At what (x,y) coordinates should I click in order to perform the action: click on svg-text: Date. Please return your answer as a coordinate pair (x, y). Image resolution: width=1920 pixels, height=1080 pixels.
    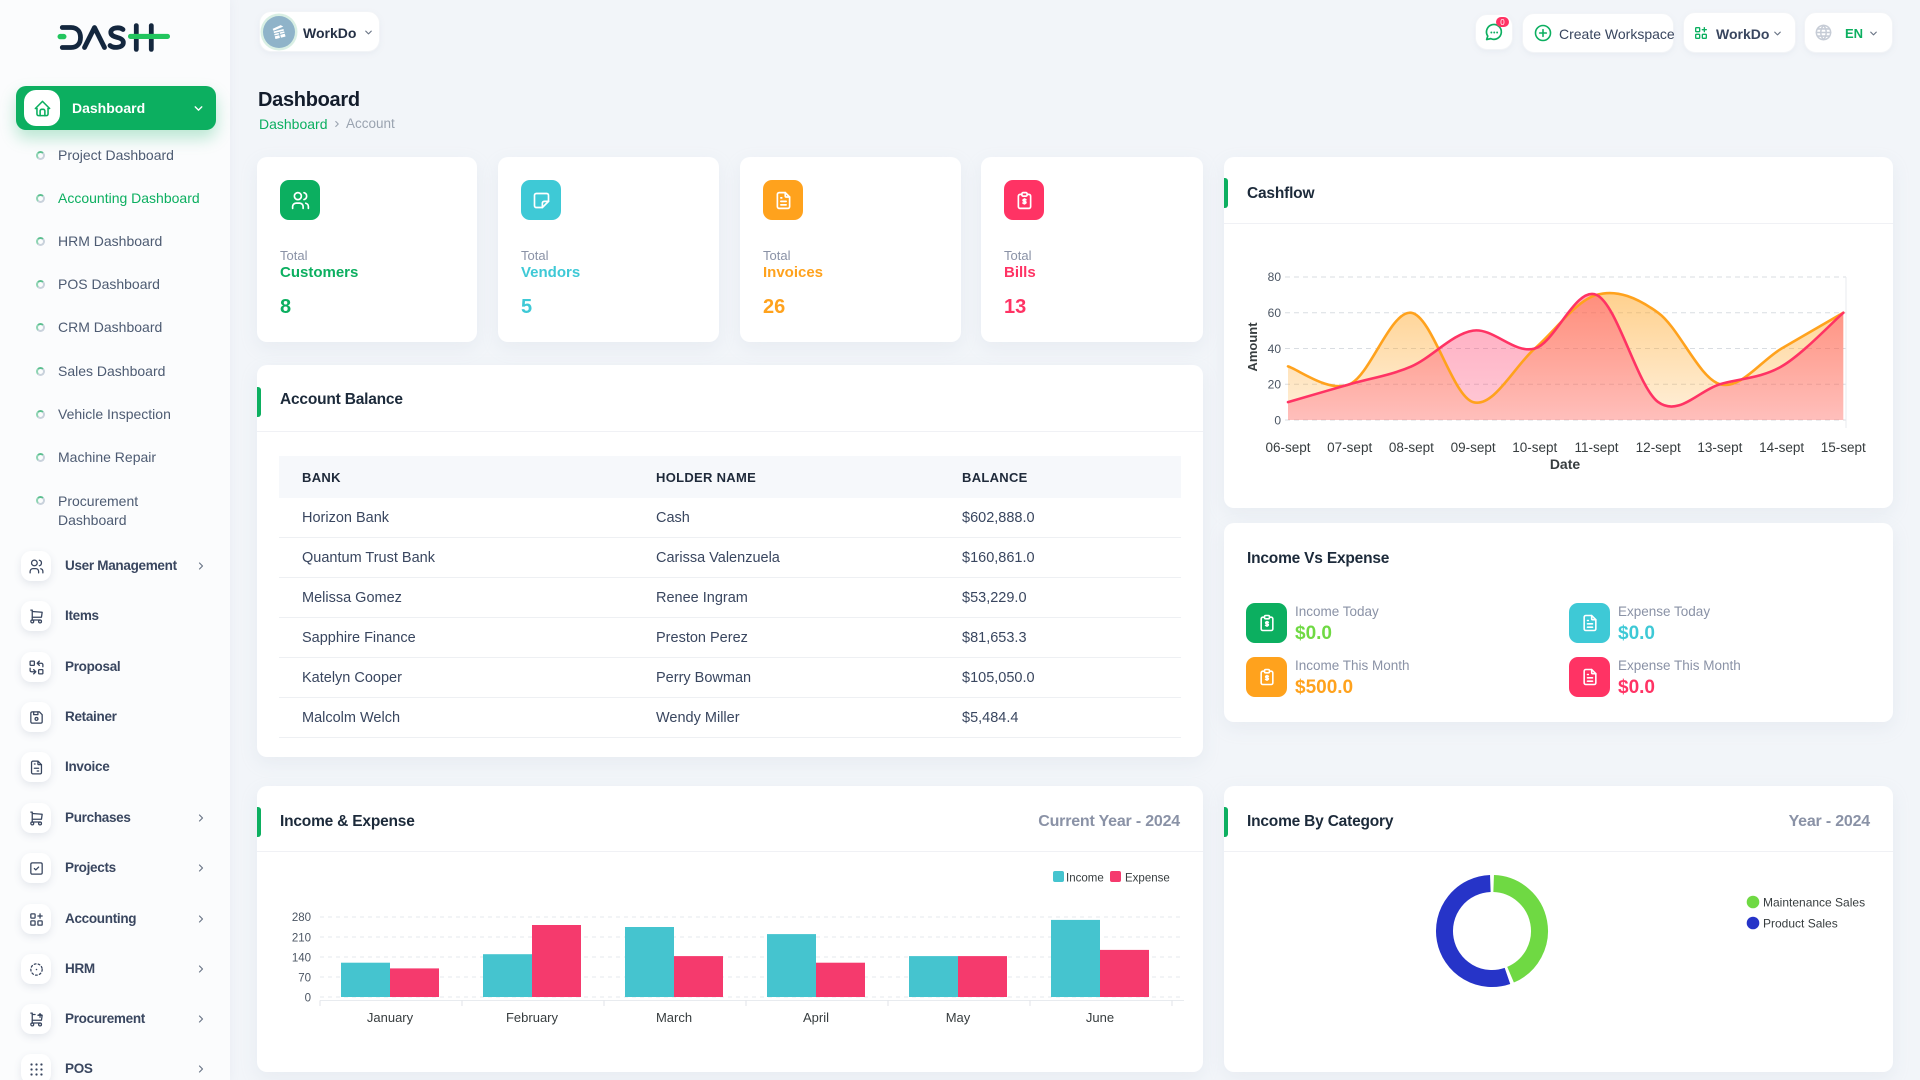
    Looking at the image, I should click on (1565, 464).